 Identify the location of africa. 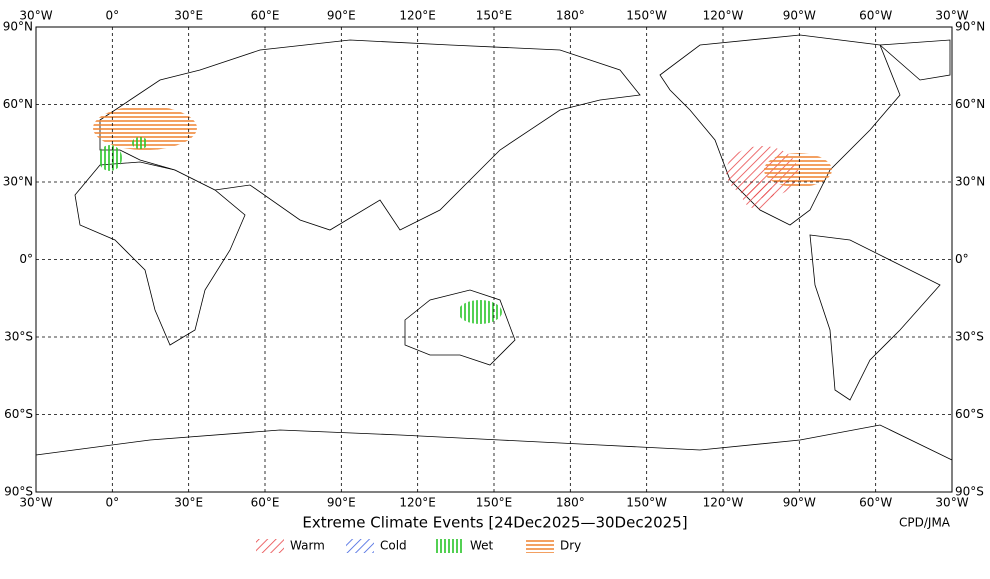
(160, 253).